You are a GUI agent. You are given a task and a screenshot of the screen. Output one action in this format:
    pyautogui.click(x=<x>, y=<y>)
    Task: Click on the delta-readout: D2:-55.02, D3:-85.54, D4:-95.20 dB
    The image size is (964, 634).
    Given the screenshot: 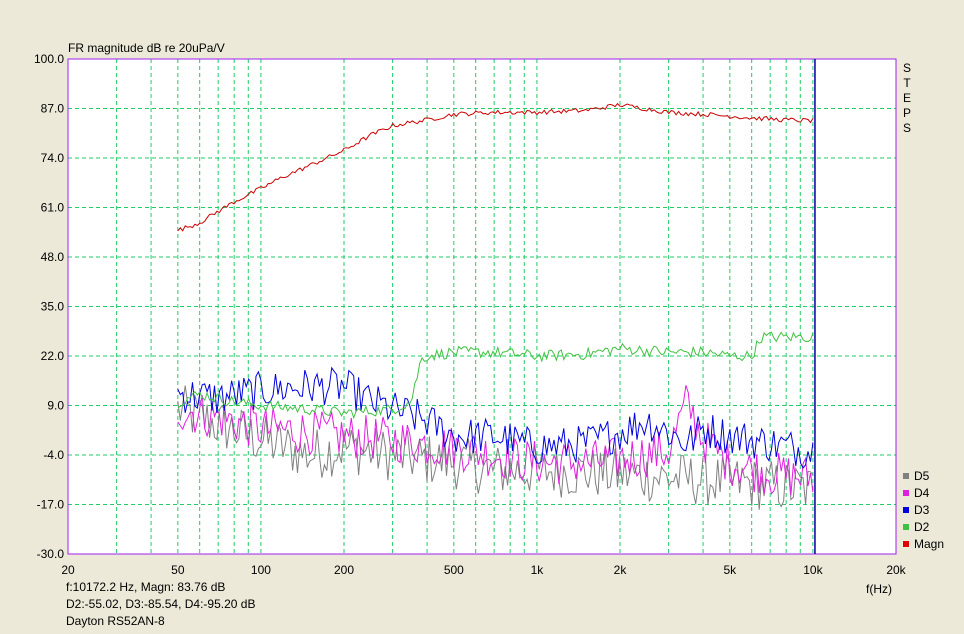 What is the action you would take?
    pyautogui.click(x=161, y=604)
    